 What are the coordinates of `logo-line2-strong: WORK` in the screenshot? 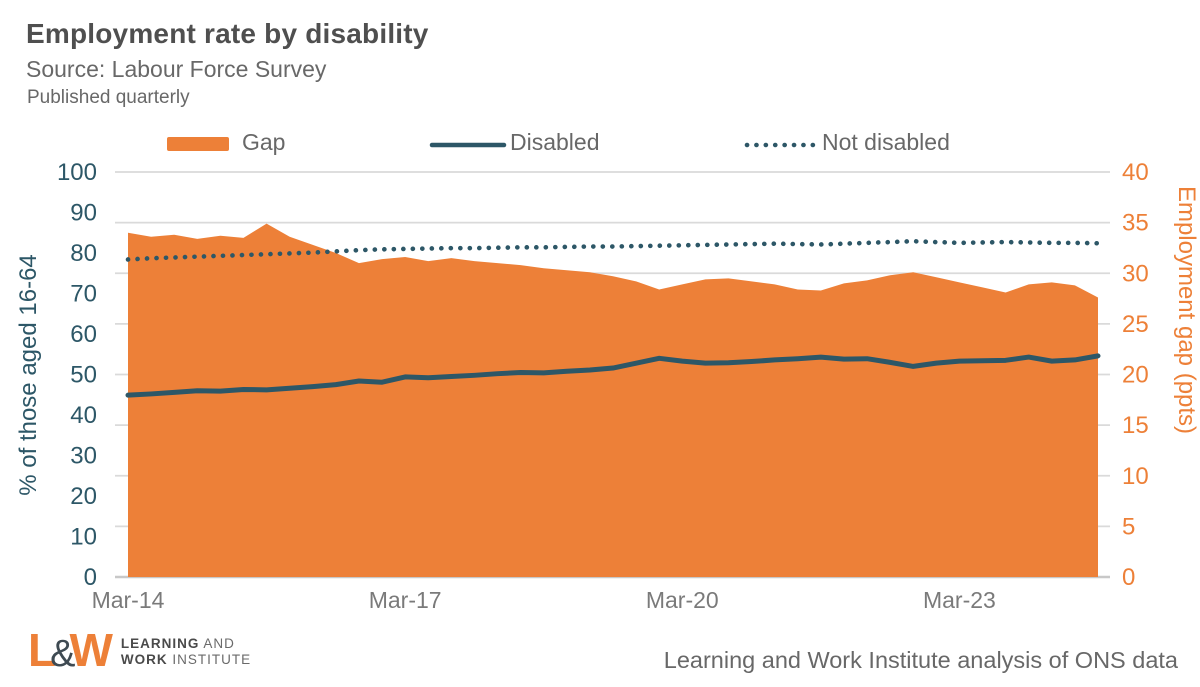 It's located at (144, 659).